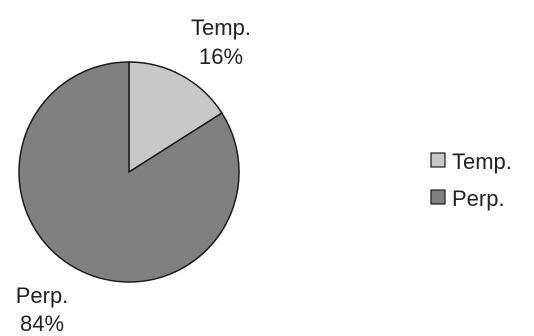  What do you see at coordinates (221, 56) in the screenshot?
I see `slice-label-temp-value: 16%` at bounding box center [221, 56].